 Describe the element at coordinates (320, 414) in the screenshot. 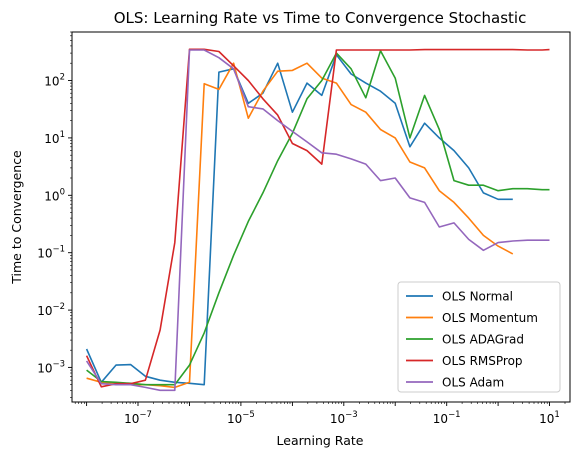

I see `x-axis: 10⁻⁷ 10⁻⁵ 10⁻³ 10⁻¹ 10¹` at that location.